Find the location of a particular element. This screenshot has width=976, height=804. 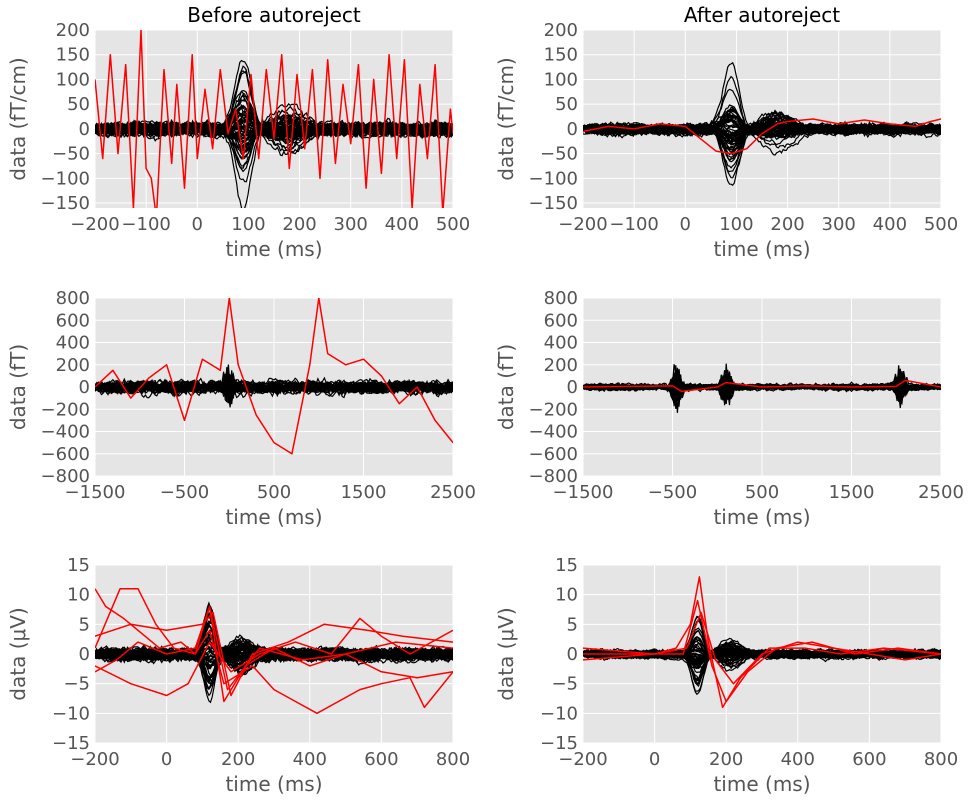

y-tick-label: −800 is located at coordinates (553, 476).